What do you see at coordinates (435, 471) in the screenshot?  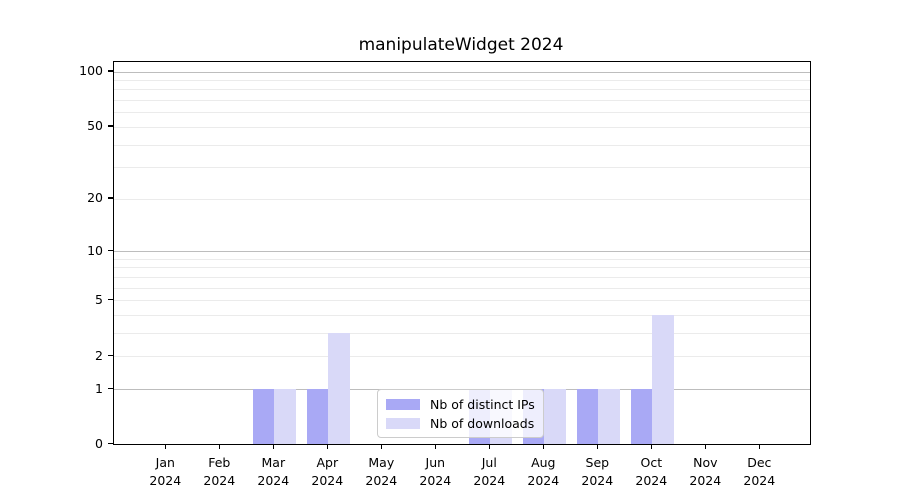 I see `x-tick-label: Jun 2024` at bounding box center [435, 471].